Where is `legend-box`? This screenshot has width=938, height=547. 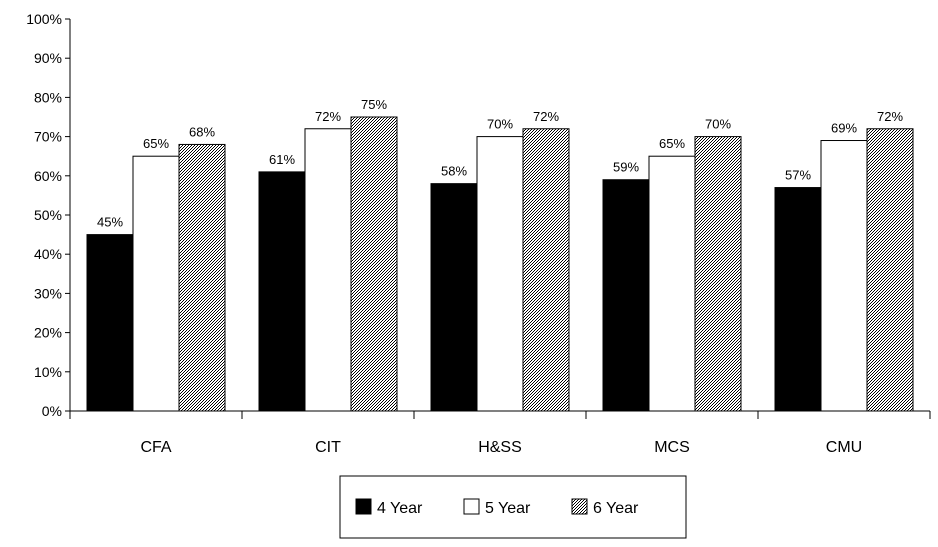
legend-box is located at coordinates (513, 507).